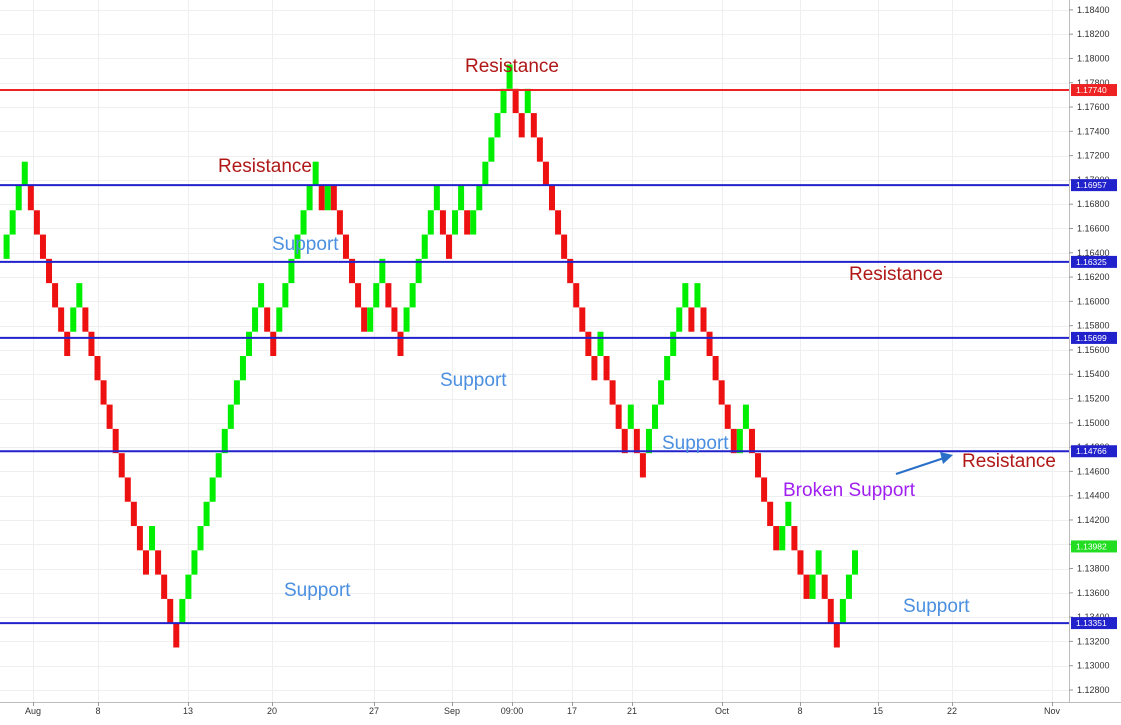  What do you see at coordinates (374, 711) in the screenshot?
I see `x-tick-label: 27` at bounding box center [374, 711].